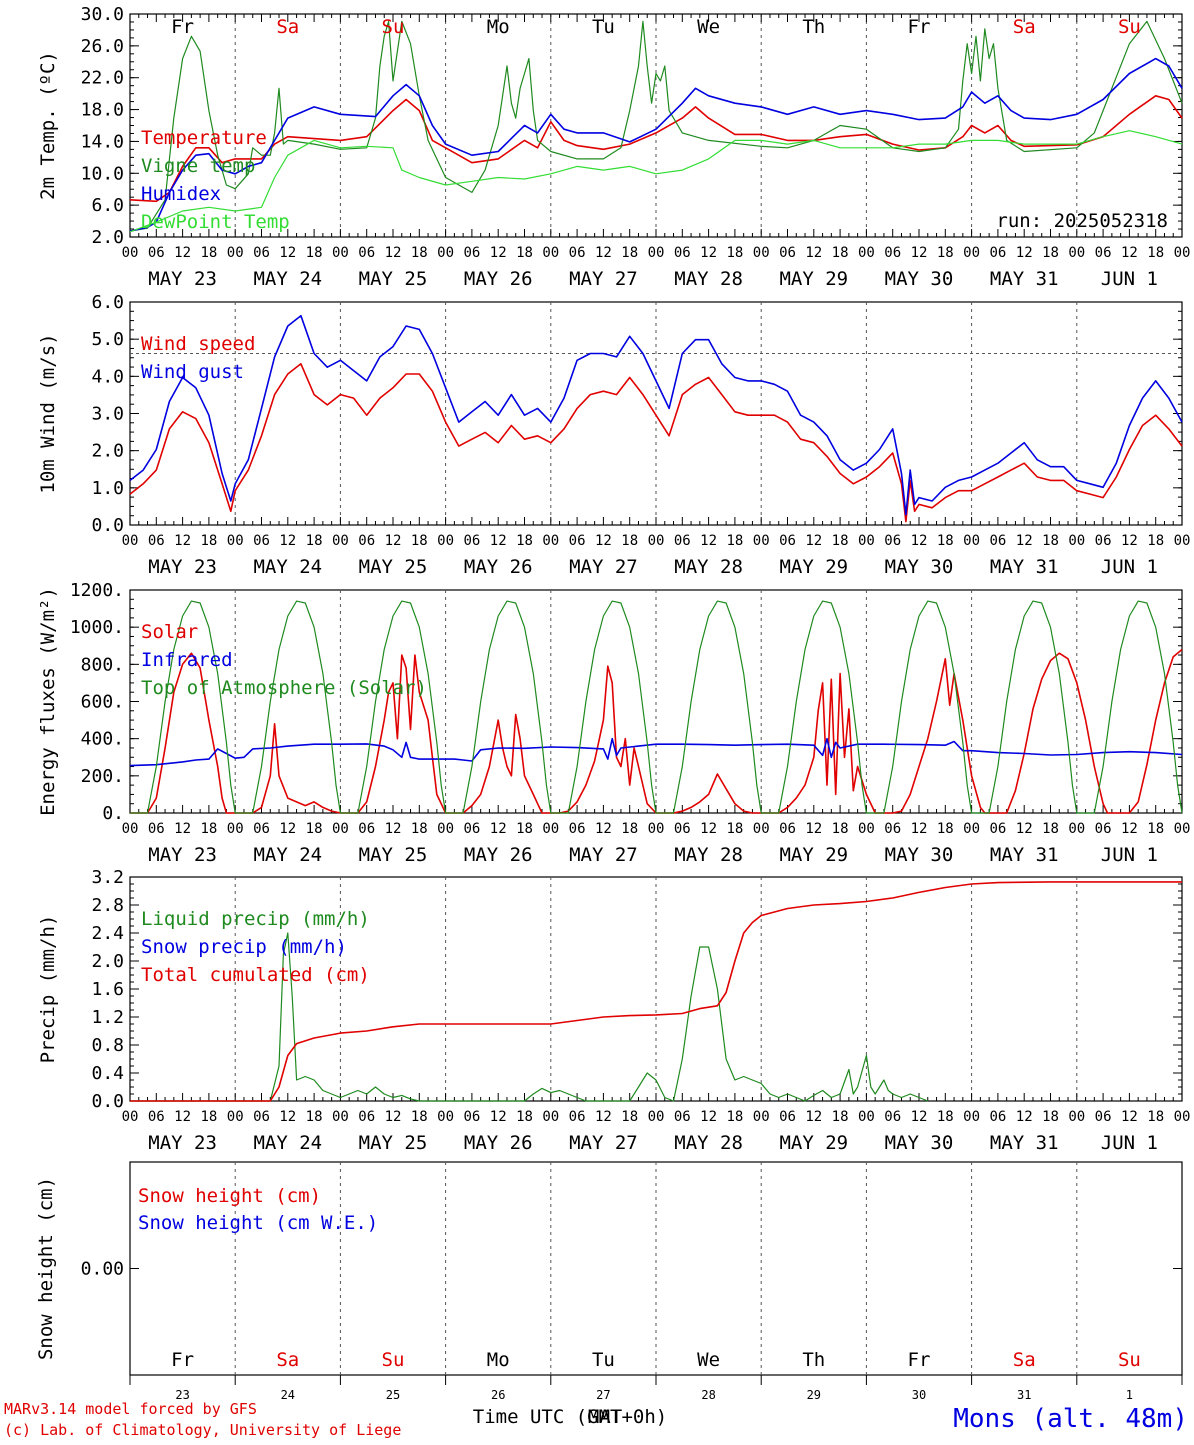  I want to click on weekday-label: Mo, so click(498, 27).